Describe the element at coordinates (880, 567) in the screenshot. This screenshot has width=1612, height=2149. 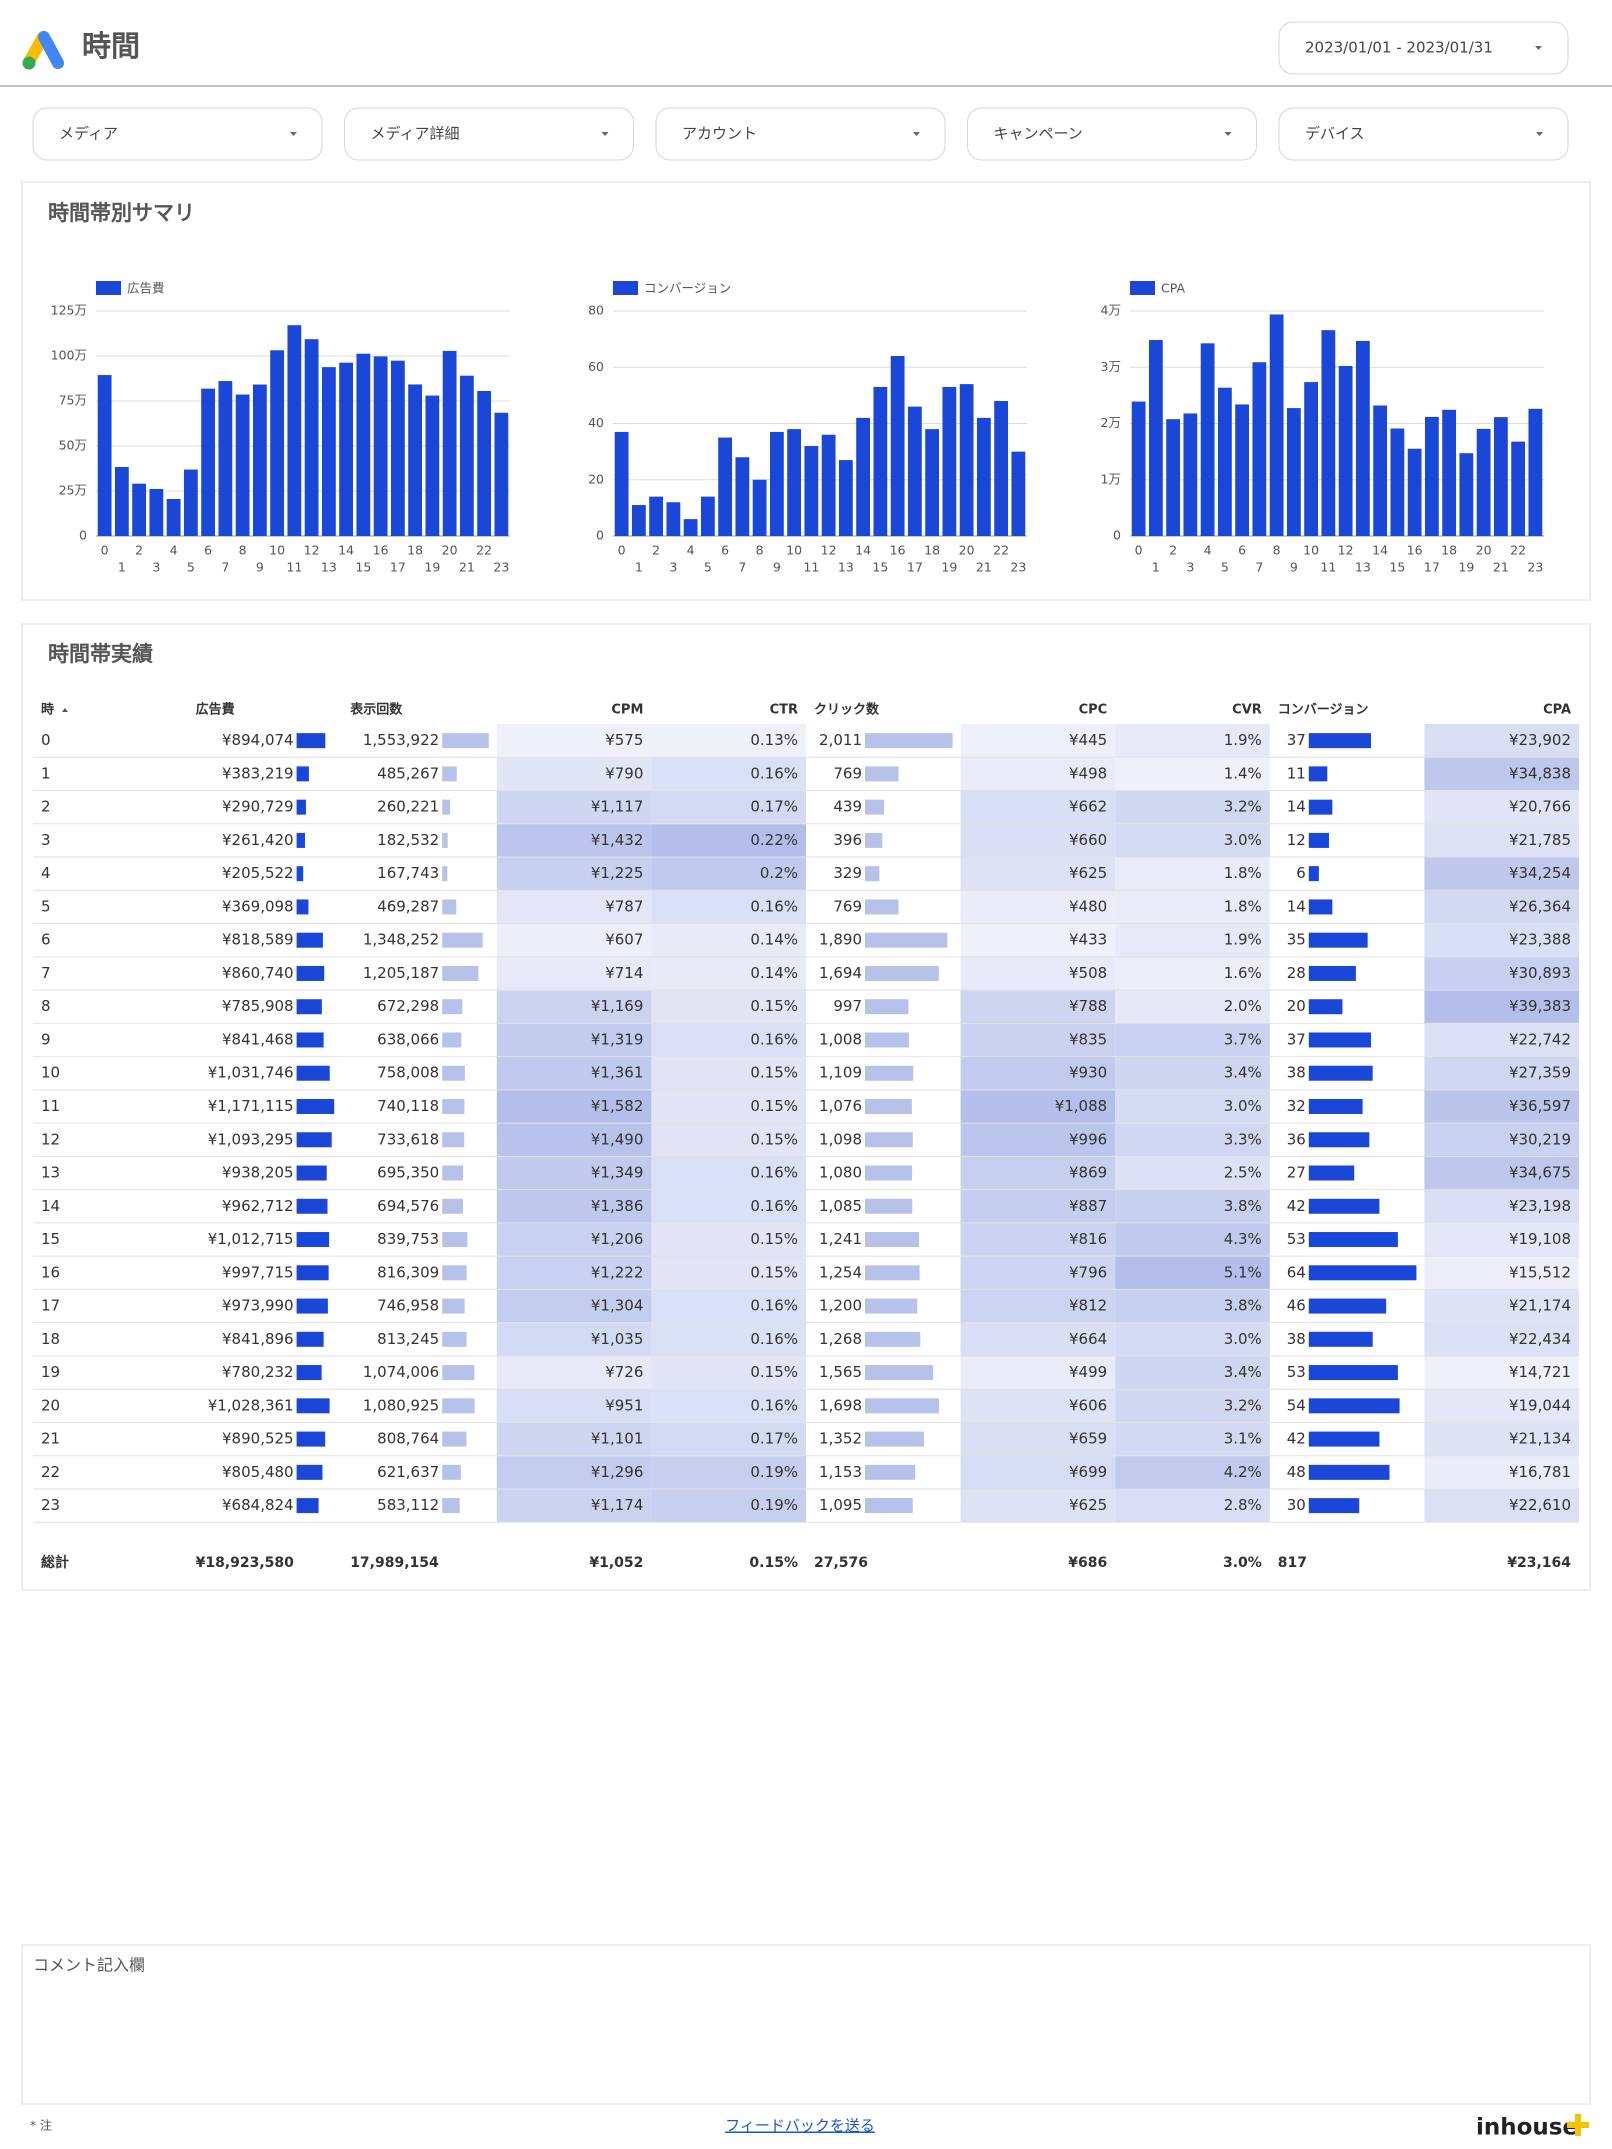
I see `x-tick-label: 15` at that location.